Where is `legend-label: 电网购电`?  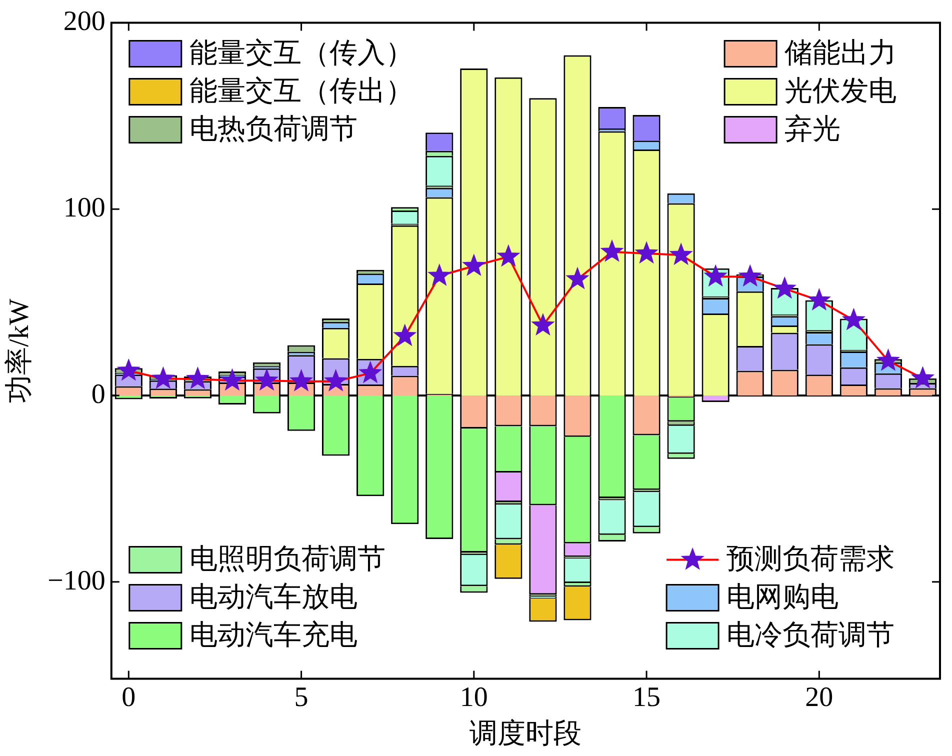 legend-label: 电网购电 is located at coordinates (782, 598).